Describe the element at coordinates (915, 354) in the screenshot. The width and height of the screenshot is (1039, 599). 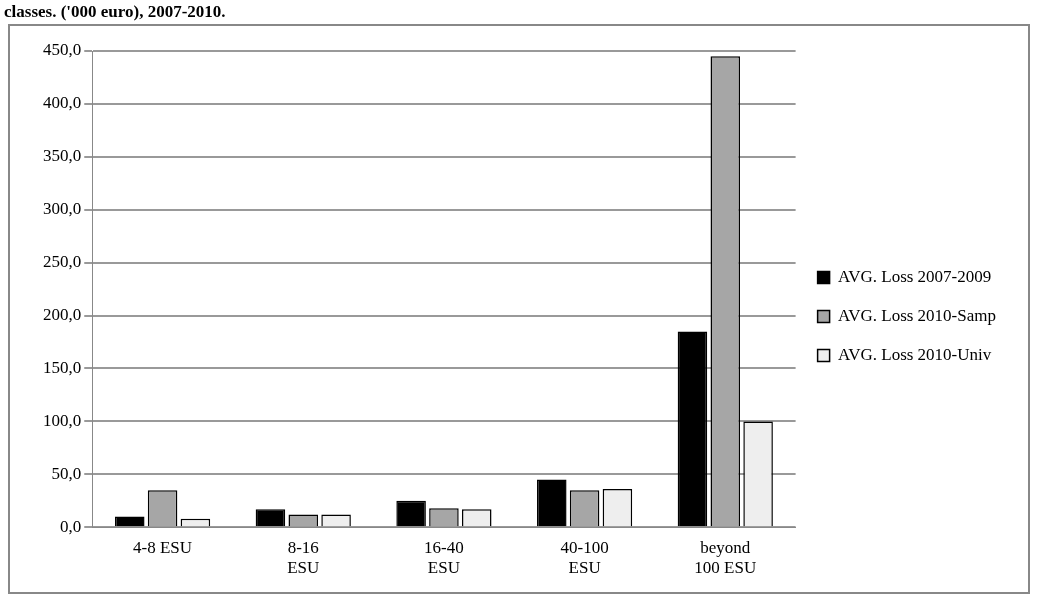
I see `legend-label: AVG. Loss 2010-Univ` at that location.